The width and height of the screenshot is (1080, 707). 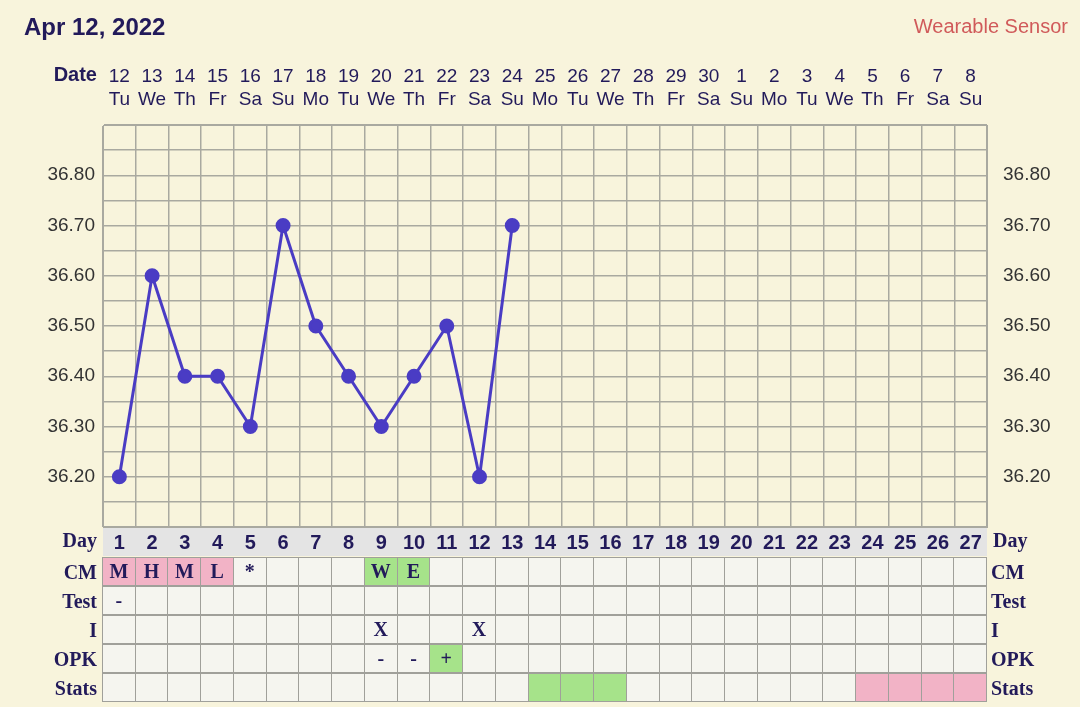 I want to click on x-tick-label: 20 We, so click(x=381, y=87).